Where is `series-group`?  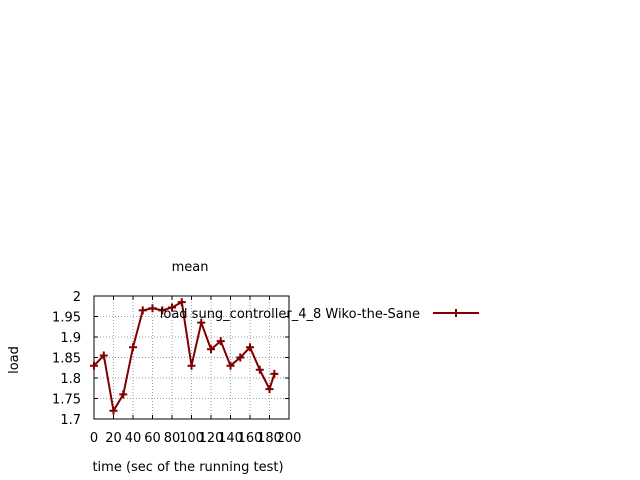
series-group is located at coordinates (184, 356).